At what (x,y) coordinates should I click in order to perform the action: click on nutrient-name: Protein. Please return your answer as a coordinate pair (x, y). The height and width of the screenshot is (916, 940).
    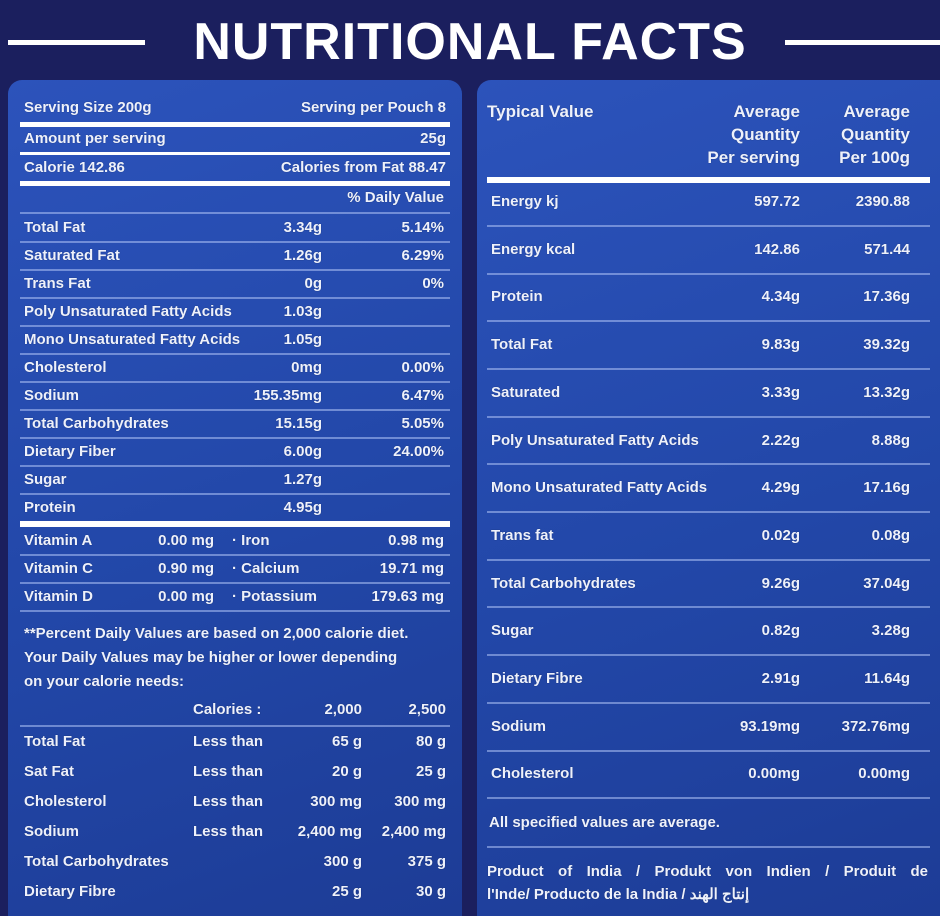
    Looking at the image, I should click on (50, 507).